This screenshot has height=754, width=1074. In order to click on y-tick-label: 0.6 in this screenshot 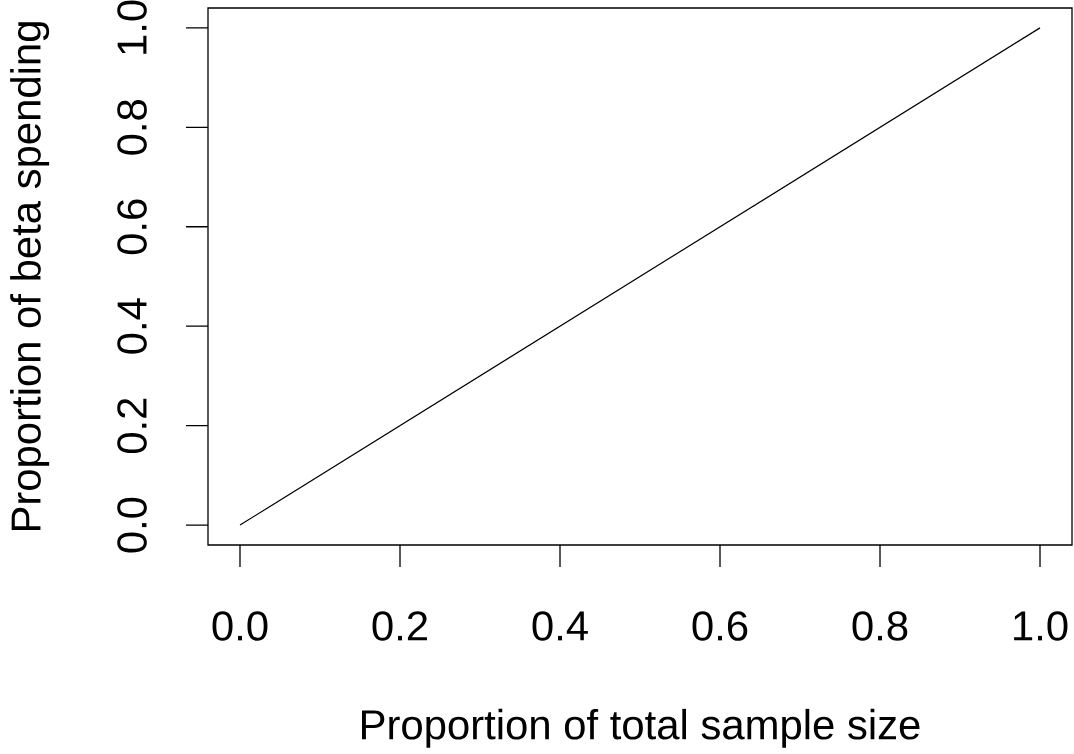, I will do `click(132, 227)`.